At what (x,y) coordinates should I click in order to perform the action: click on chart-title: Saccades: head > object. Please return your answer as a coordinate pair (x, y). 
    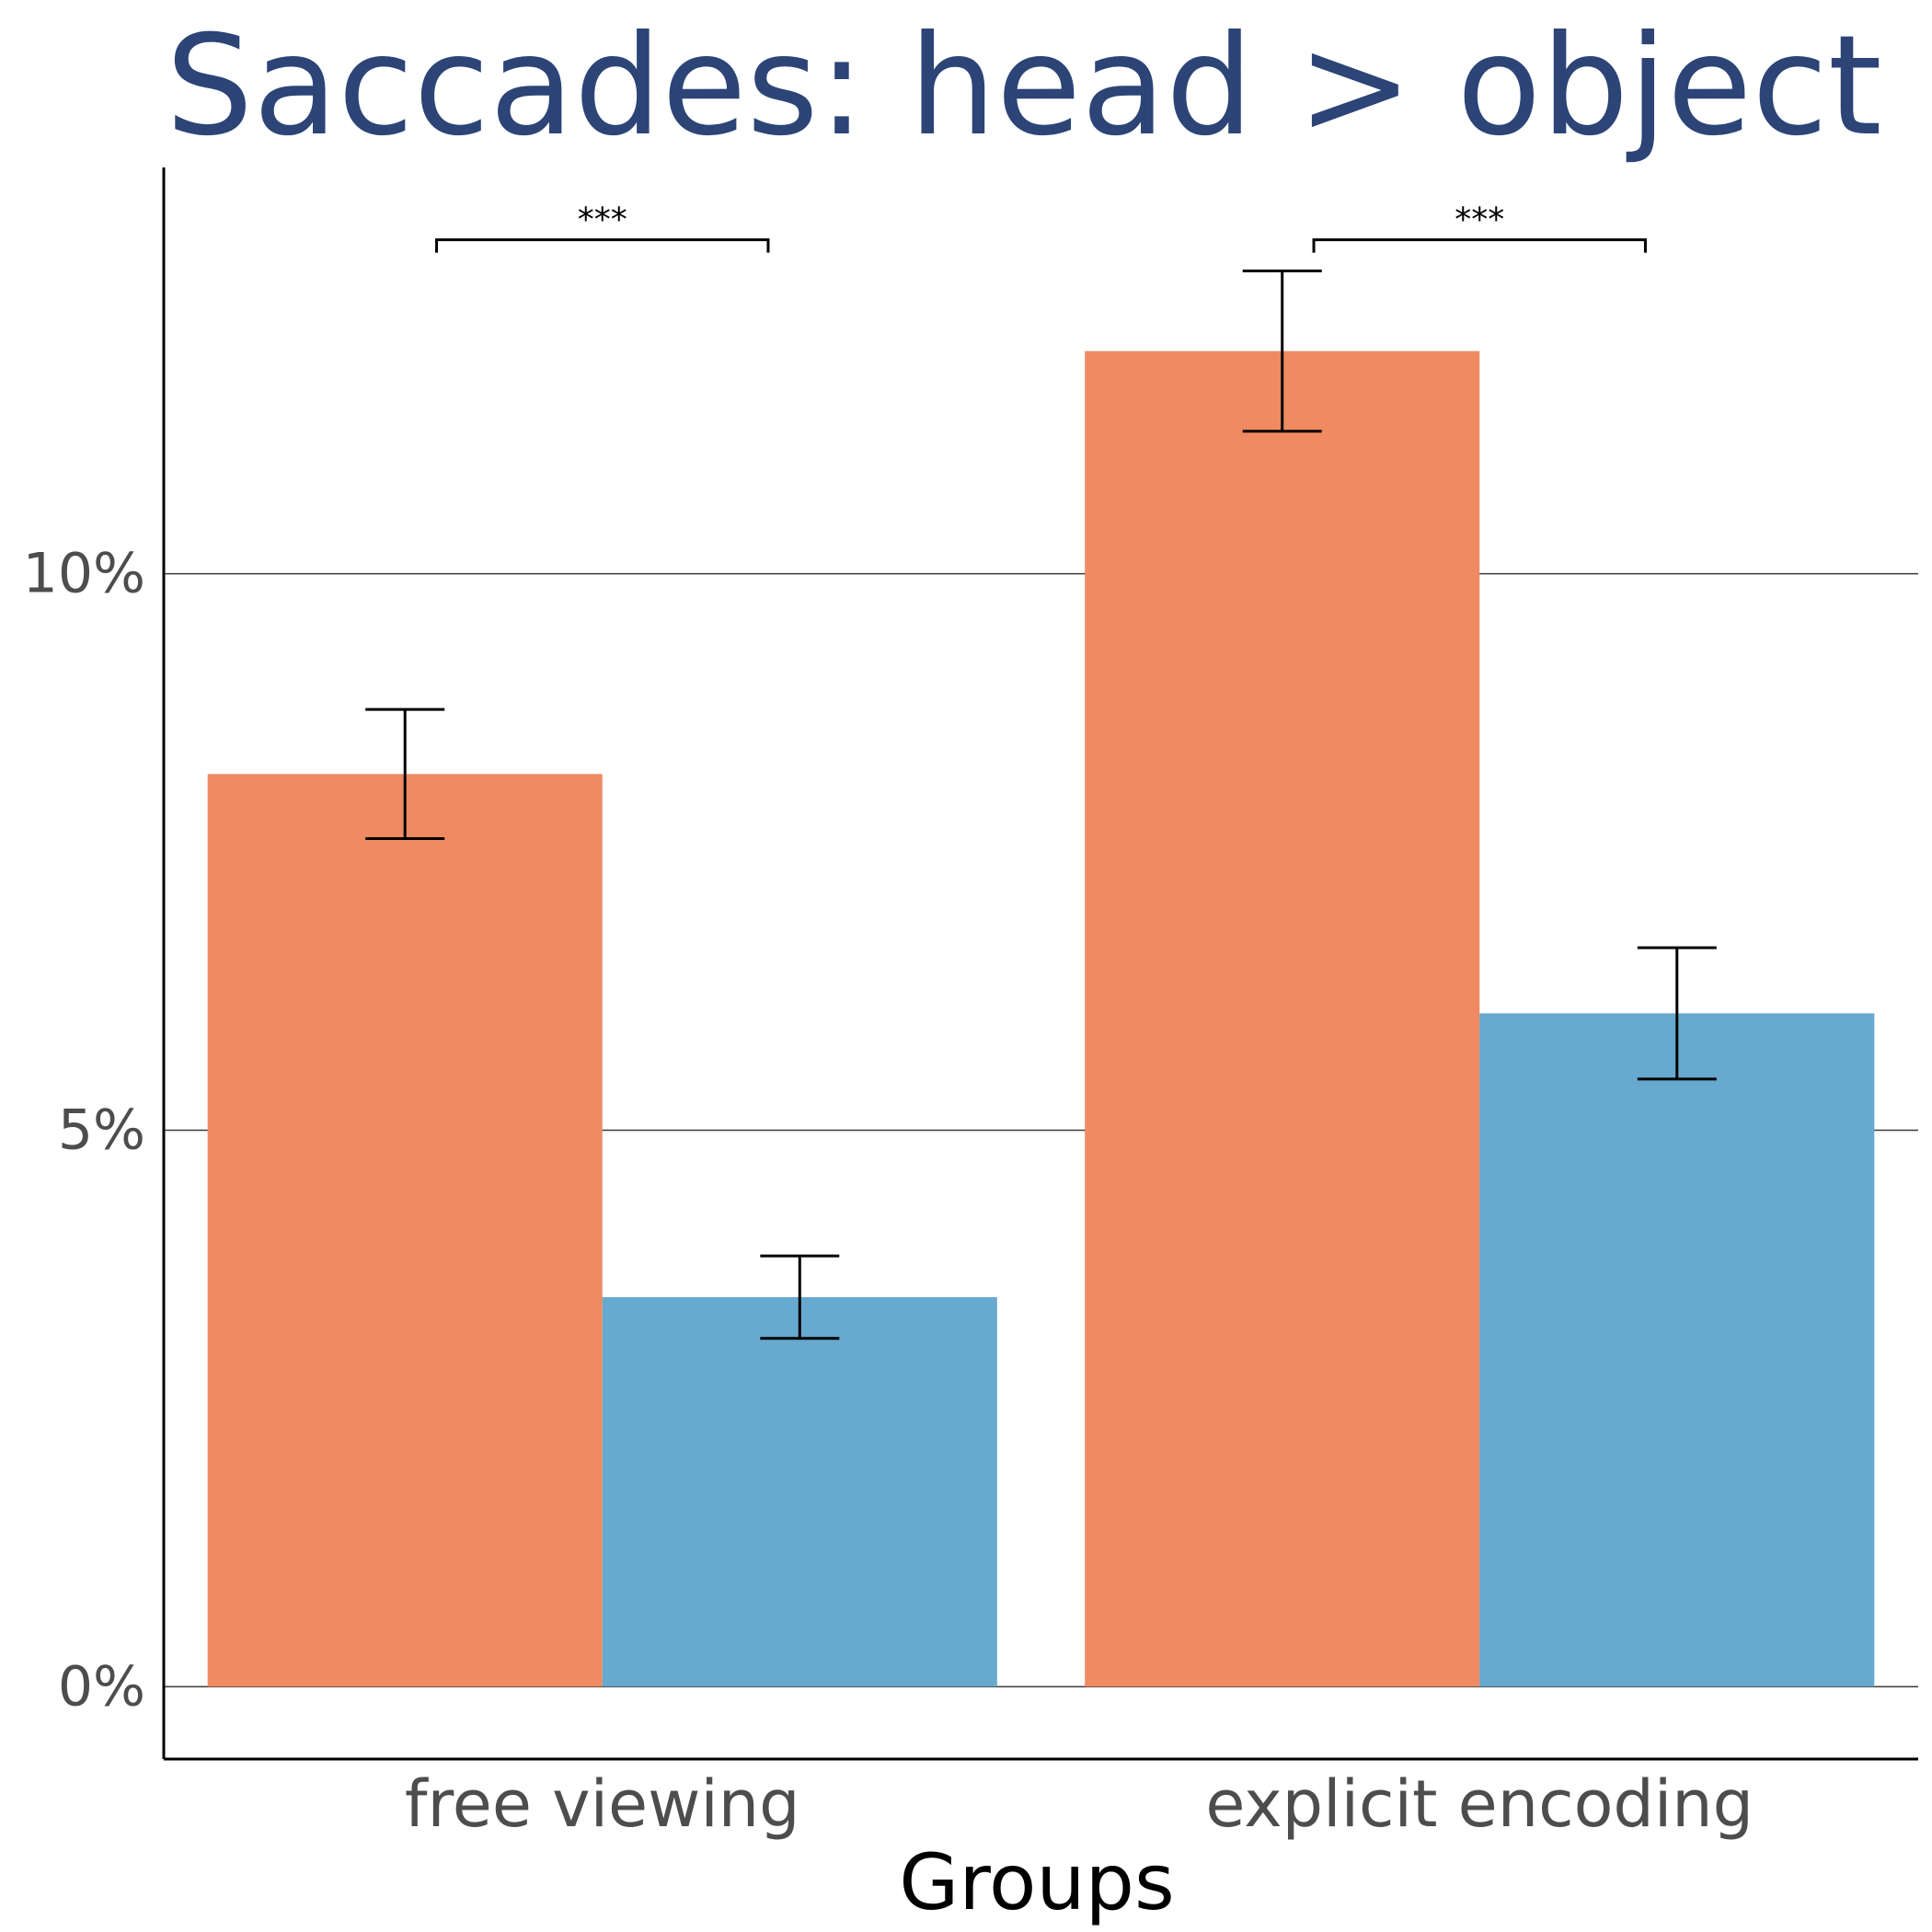
    Looking at the image, I should click on (1024, 86).